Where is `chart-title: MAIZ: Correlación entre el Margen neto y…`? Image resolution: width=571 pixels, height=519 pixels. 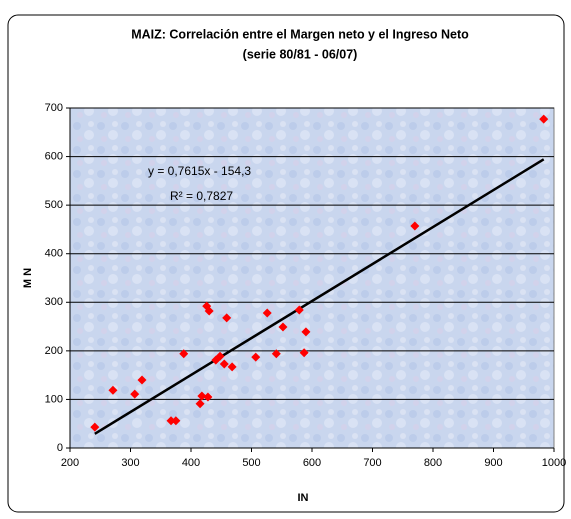 chart-title: MAIZ: Correlación entre el Margen neto y… is located at coordinates (300, 34).